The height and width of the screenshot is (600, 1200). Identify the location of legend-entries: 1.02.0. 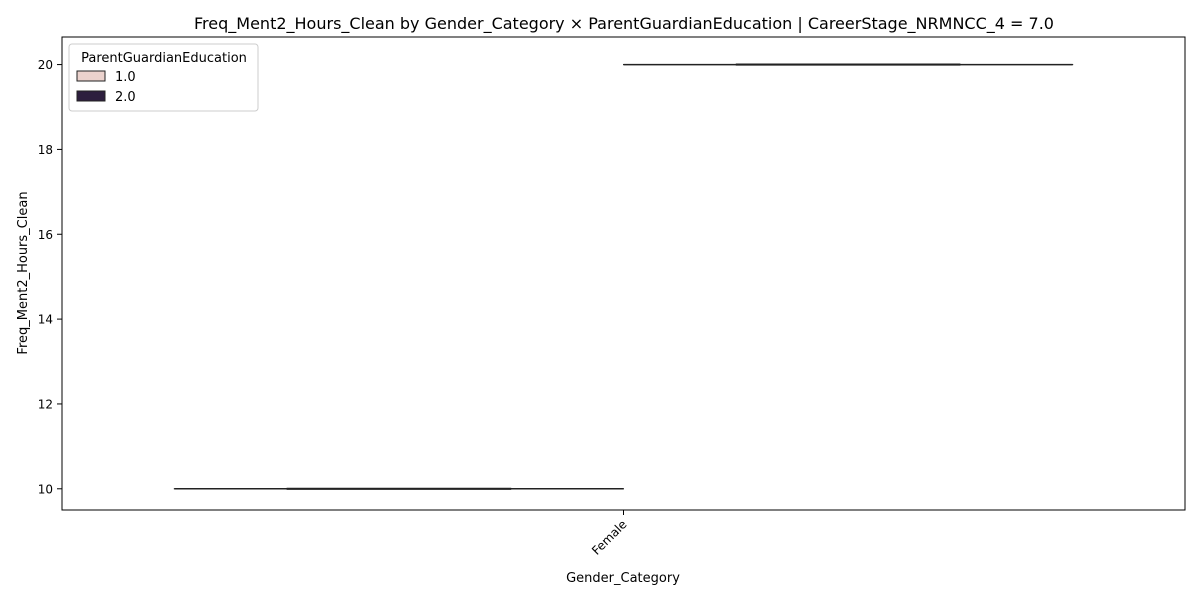
(106, 87).